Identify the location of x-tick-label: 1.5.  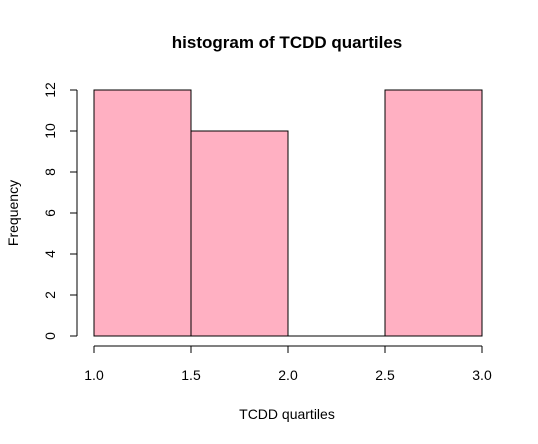
(191, 375).